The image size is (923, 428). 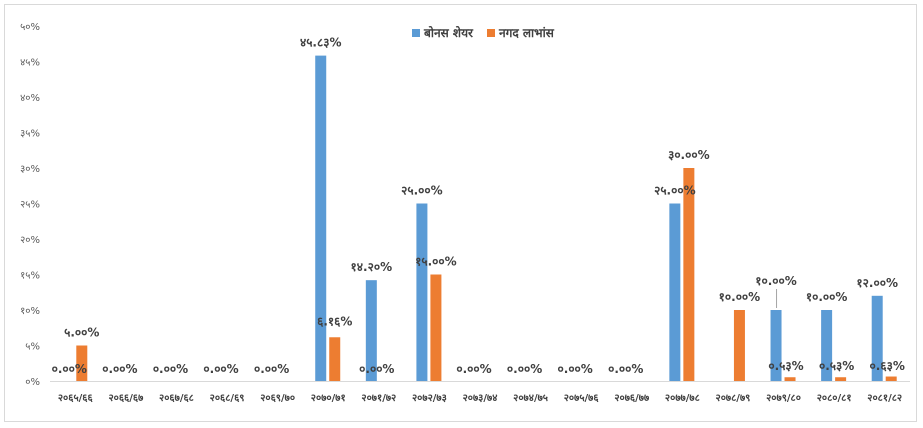 What do you see at coordinates (32, 347) in the screenshot?
I see `y-tick-label: ५%` at bounding box center [32, 347].